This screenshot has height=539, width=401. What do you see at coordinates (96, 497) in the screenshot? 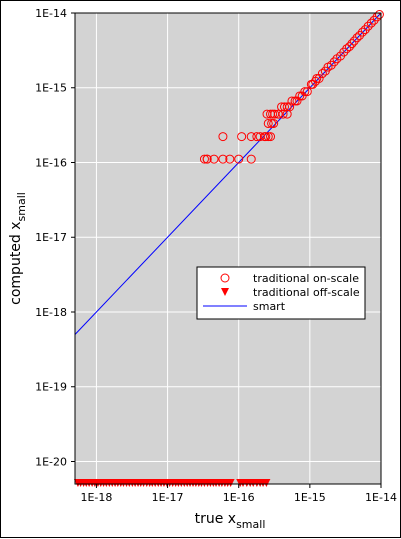
I see `x-tick-label: 1E-18` at bounding box center [96, 497].